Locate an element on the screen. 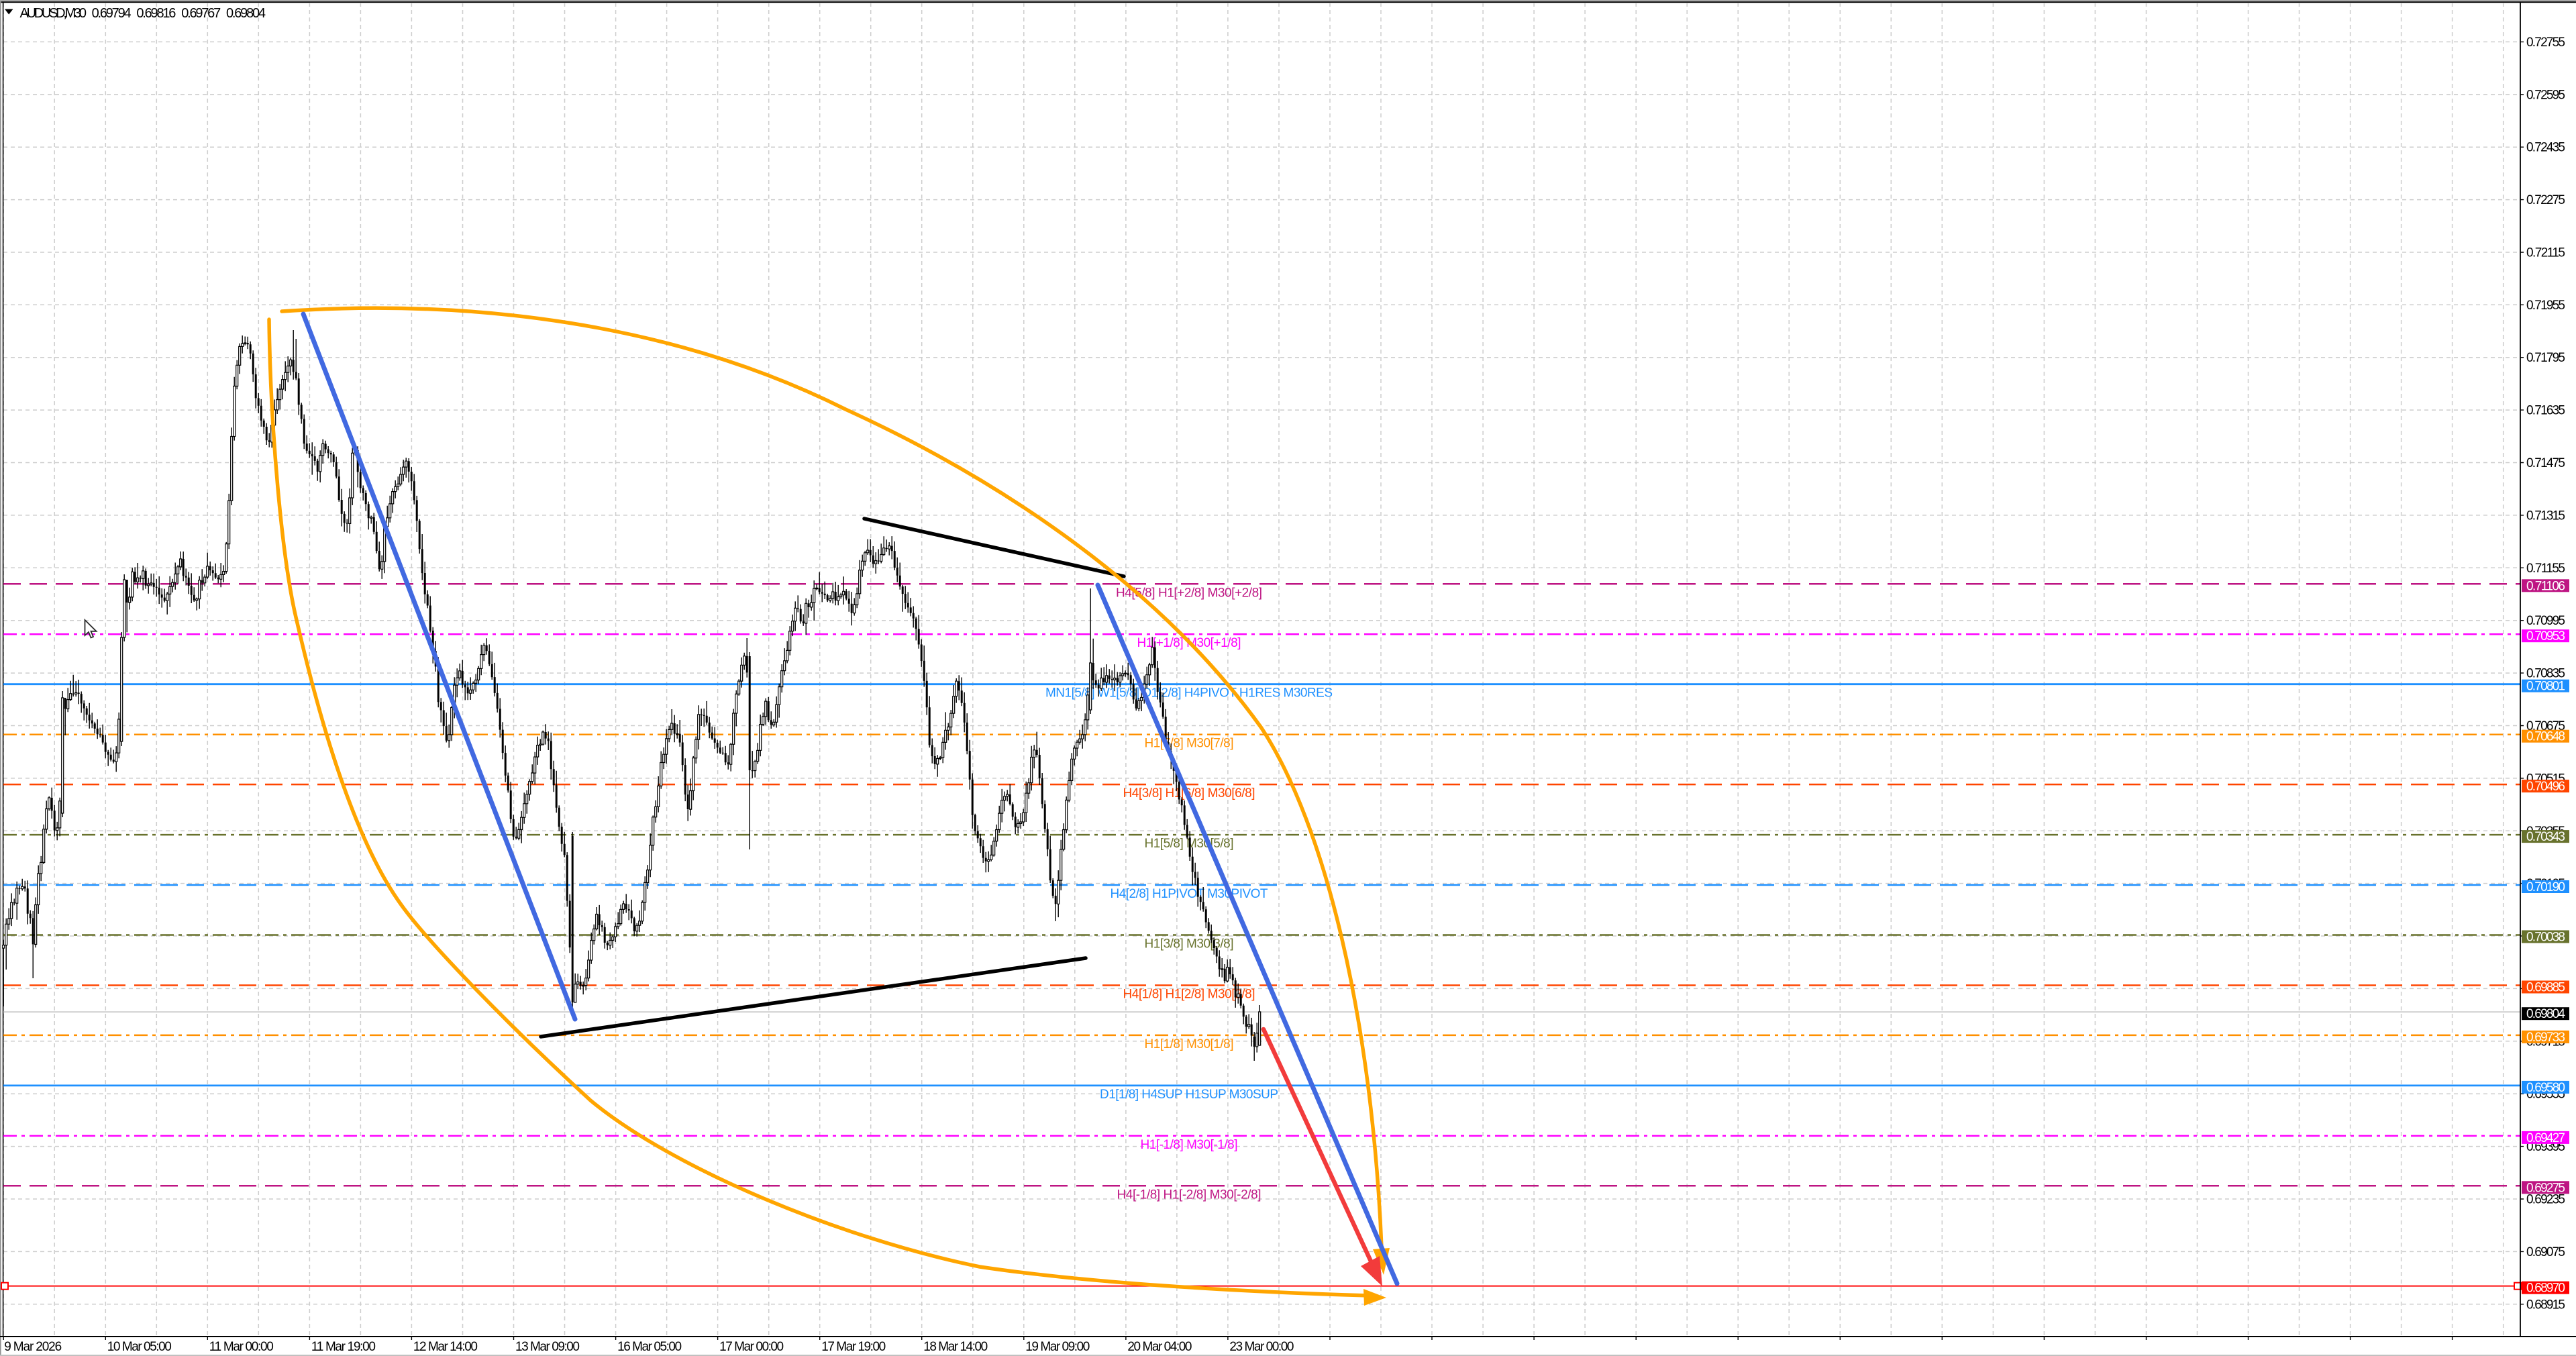 This screenshot has width=2576, height=1356. svg-text: H1[3/8] M30[3/8] is located at coordinates (1189, 944).